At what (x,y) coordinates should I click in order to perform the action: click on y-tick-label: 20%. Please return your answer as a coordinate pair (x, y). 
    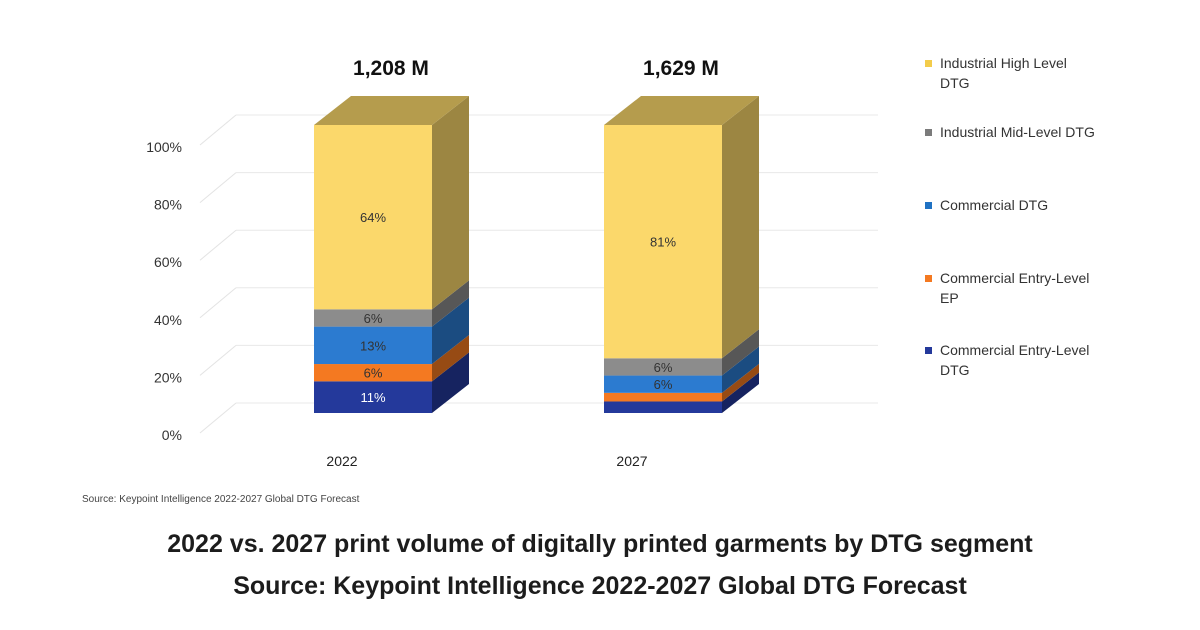
    Looking at the image, I should click on (168, 377).